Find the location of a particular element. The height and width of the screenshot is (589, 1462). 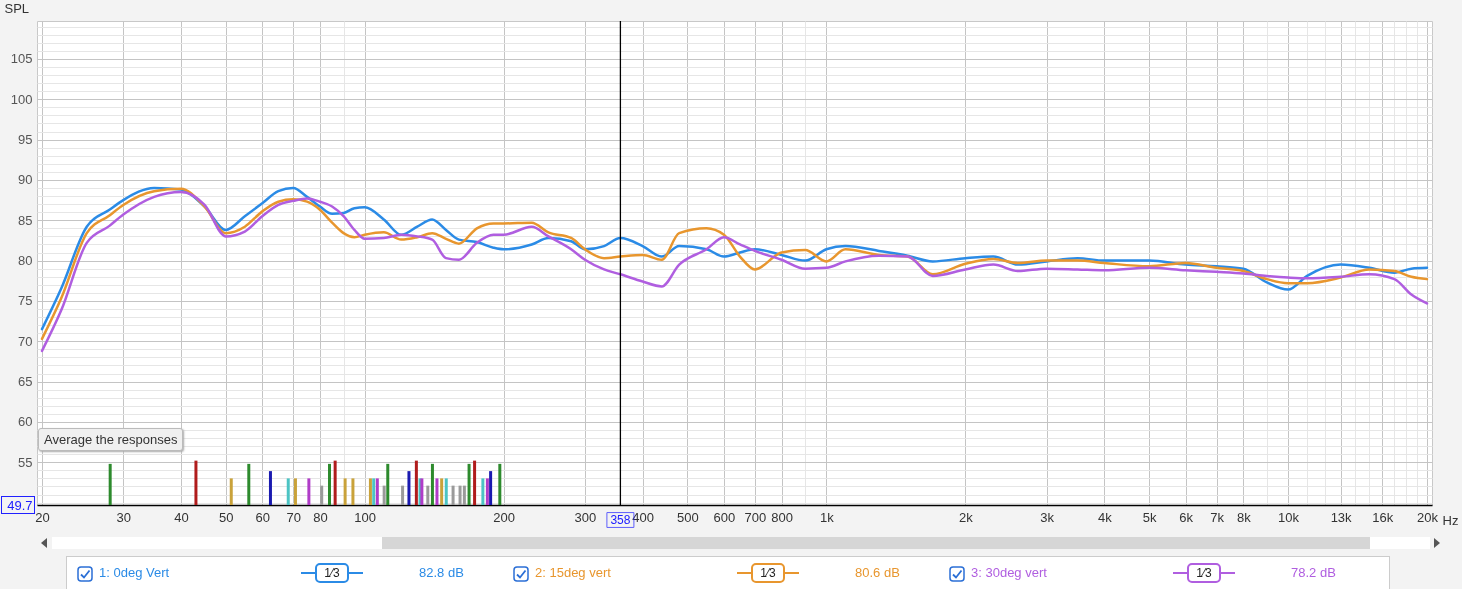

y-tick-label: 49.7 is located at coordinates (20, 505).